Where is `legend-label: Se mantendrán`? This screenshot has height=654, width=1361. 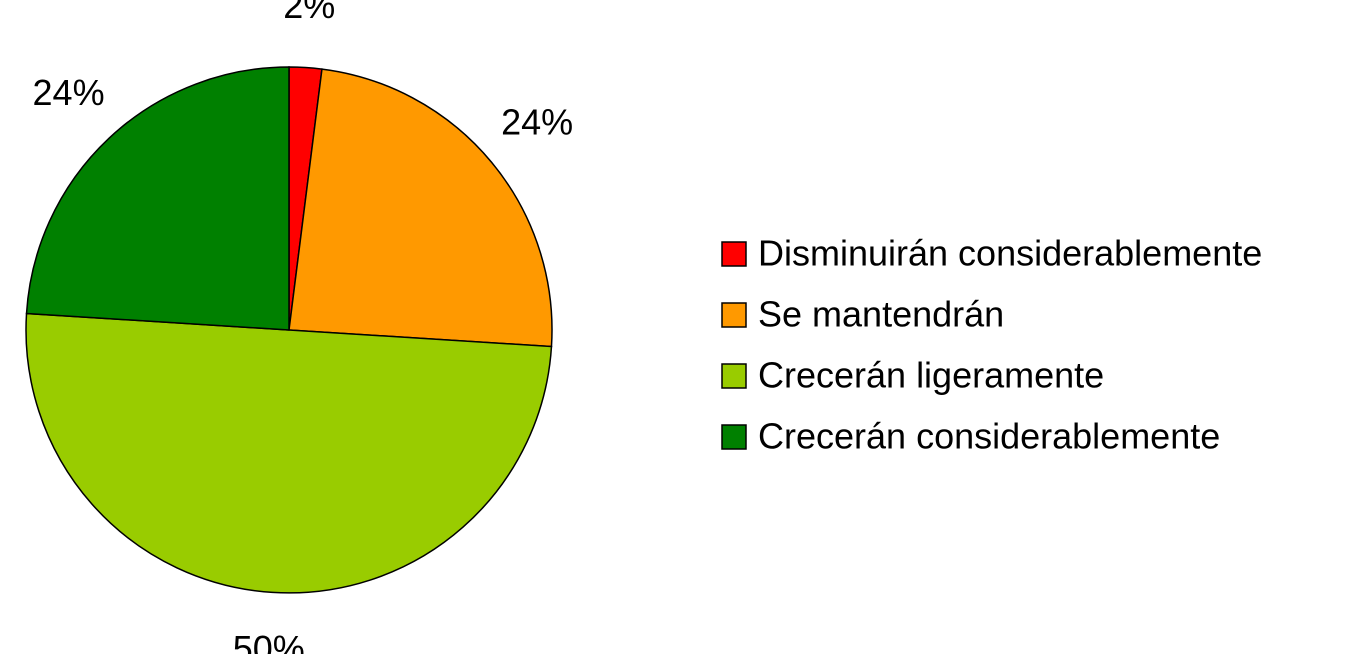
legend-label: Se mantendrán is located at coordinates (881, 314).